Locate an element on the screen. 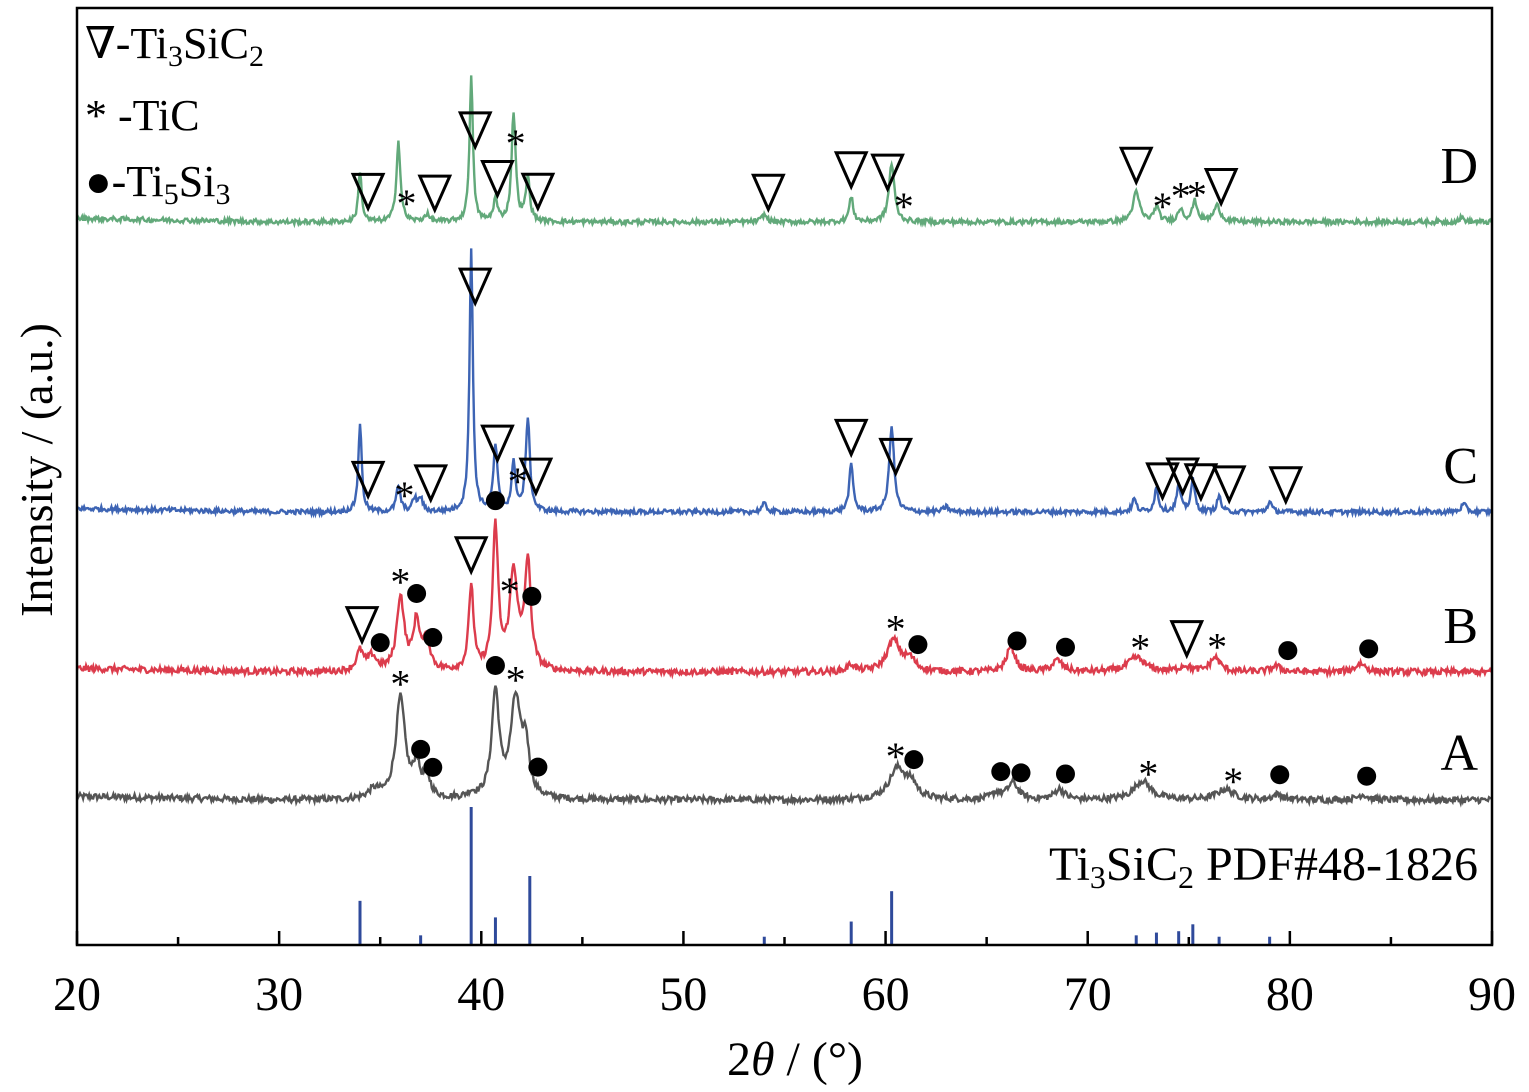 The image size is (1529, 1092). x-tick-label: 70 is located at coordinates (1088, 994).